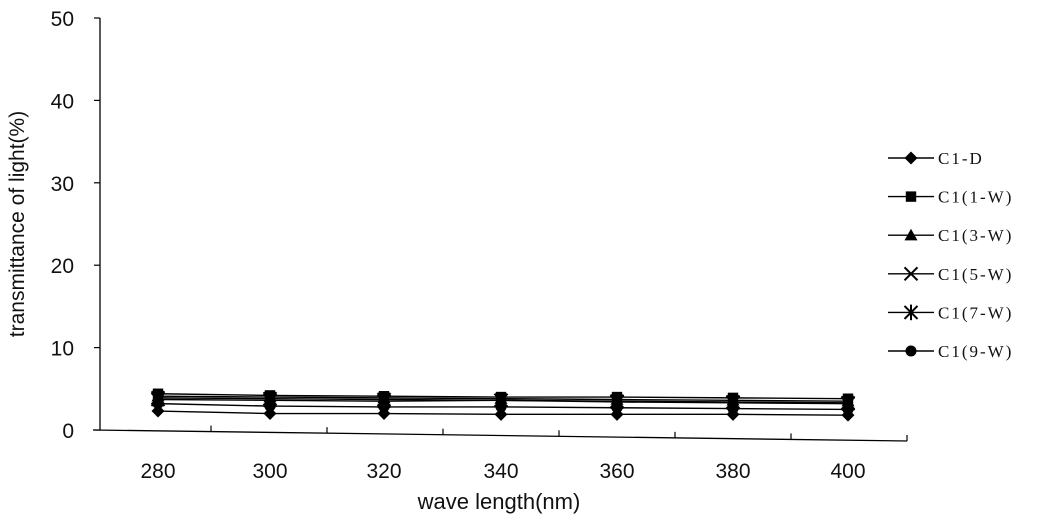 The image size is (1040, 520). What do you see at coordinates (950, 255) in the screenshot?
I see `legend: C1-D C1(1-W) C1(3-W) C1(5-W) C1(7-W) C1(9-W)` at bounding box center [950, 255].